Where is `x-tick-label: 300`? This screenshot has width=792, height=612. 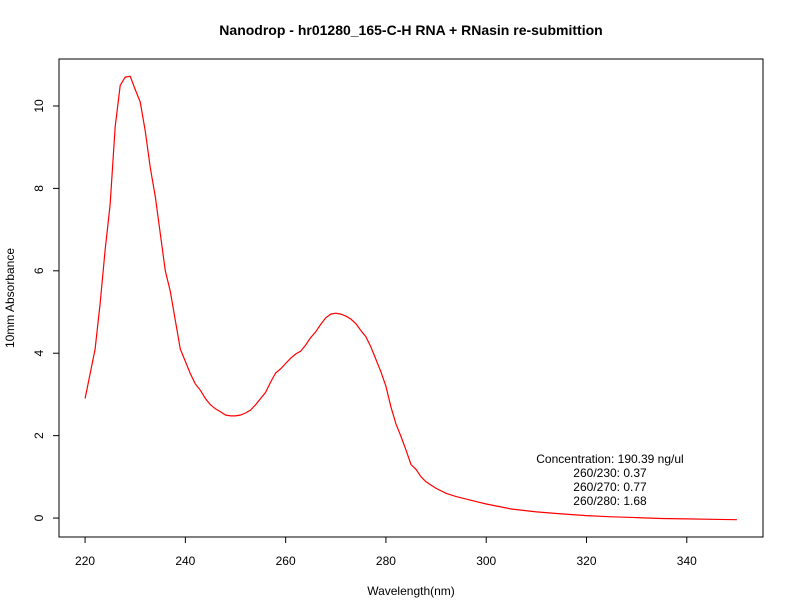
x-tick-label: 300 is located at coordinates (486, 561).